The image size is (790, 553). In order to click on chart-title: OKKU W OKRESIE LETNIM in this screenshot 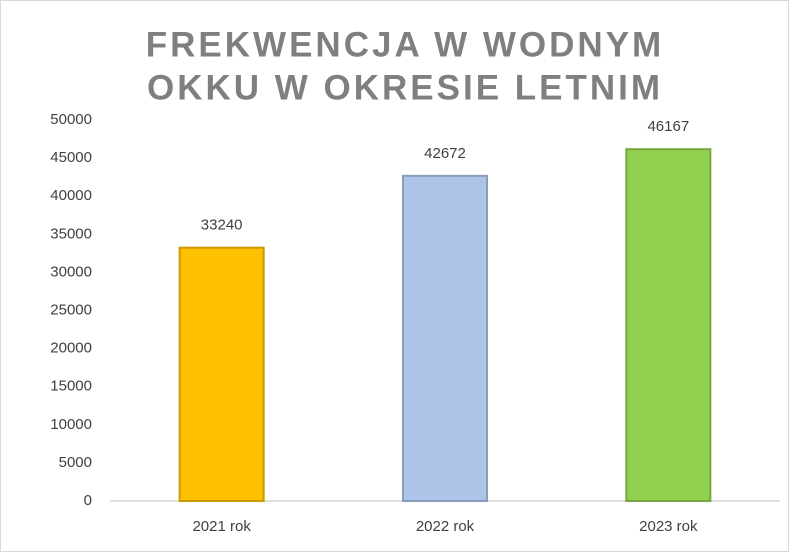, I will do `click(405, 87)`.